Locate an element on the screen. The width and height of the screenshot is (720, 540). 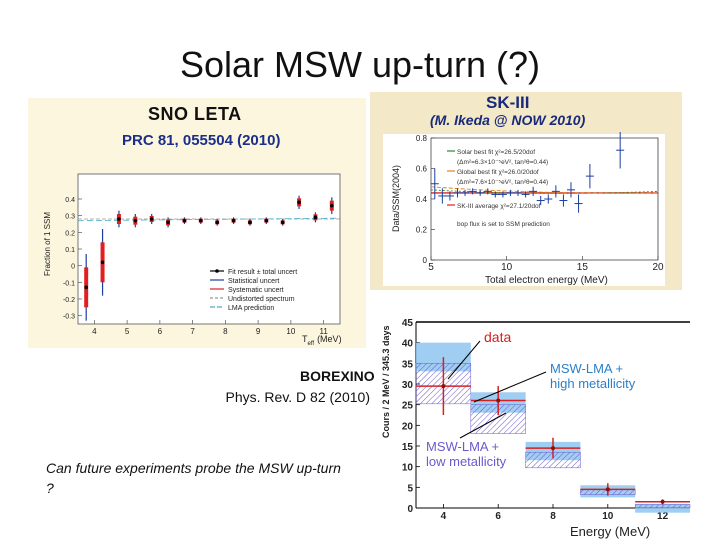
borexino-y-tick-label: 35 is located at coordinates (408, 364).